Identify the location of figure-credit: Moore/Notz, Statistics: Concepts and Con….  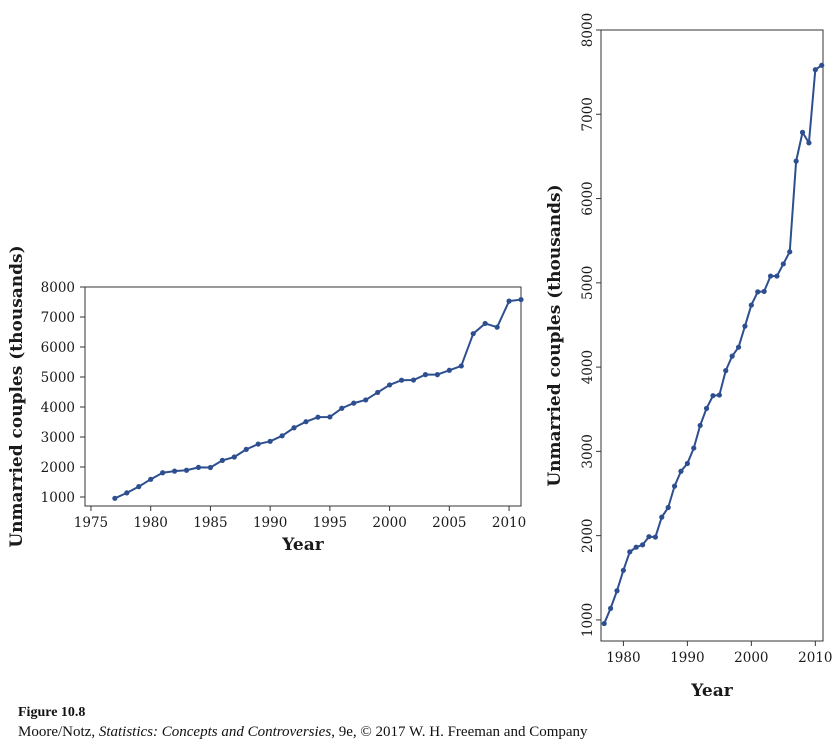
(303, 732).